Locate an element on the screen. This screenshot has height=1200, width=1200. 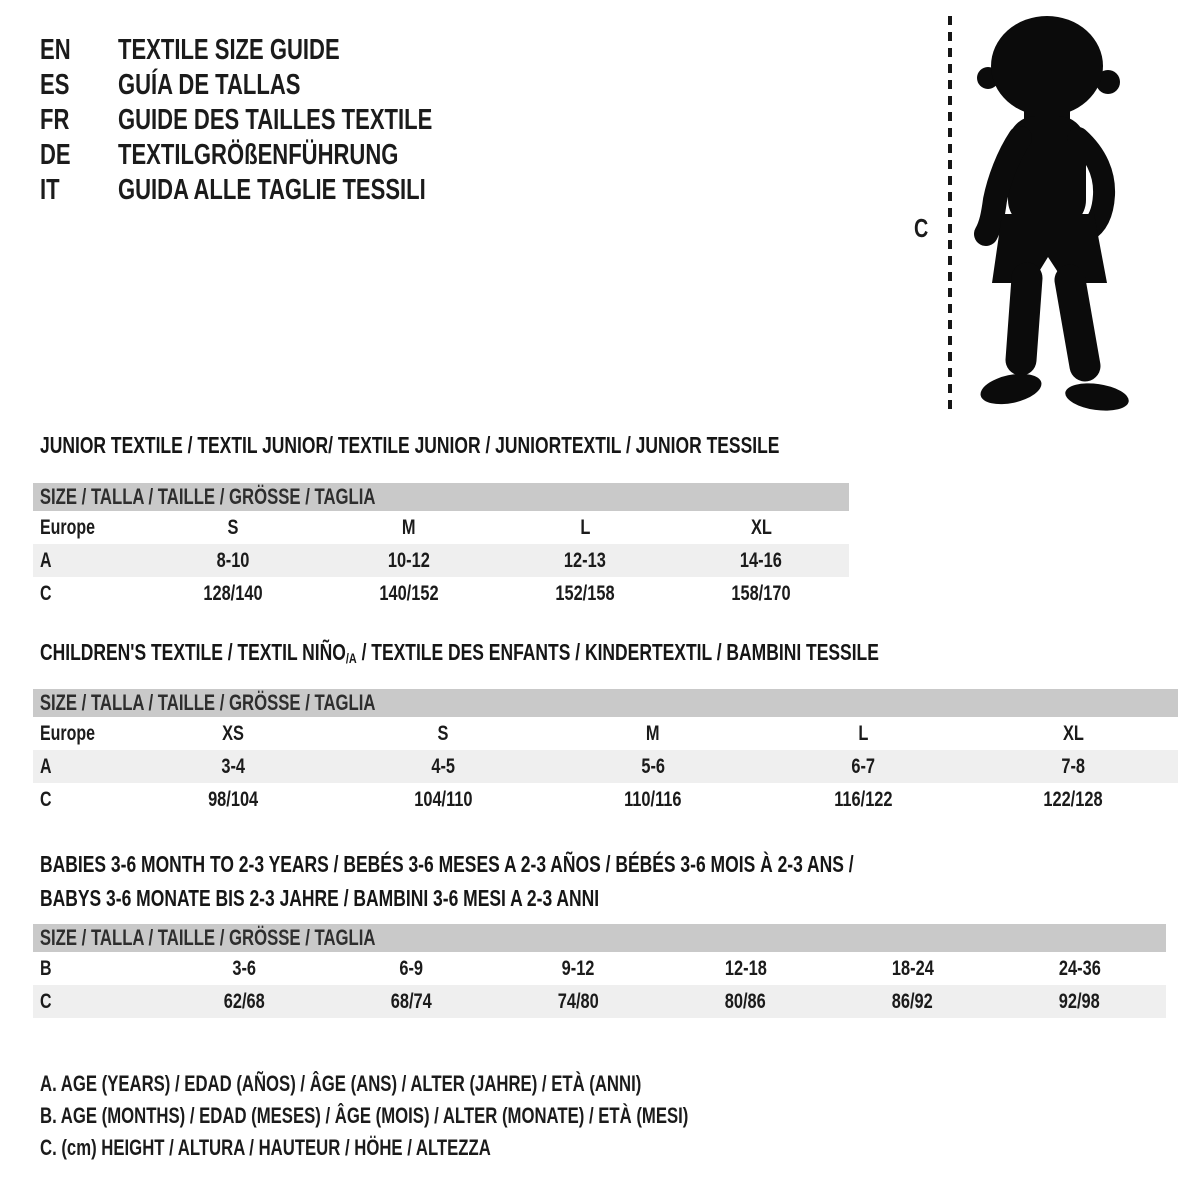
height-cell: 86/92 is located at coordinates (912, 1001).